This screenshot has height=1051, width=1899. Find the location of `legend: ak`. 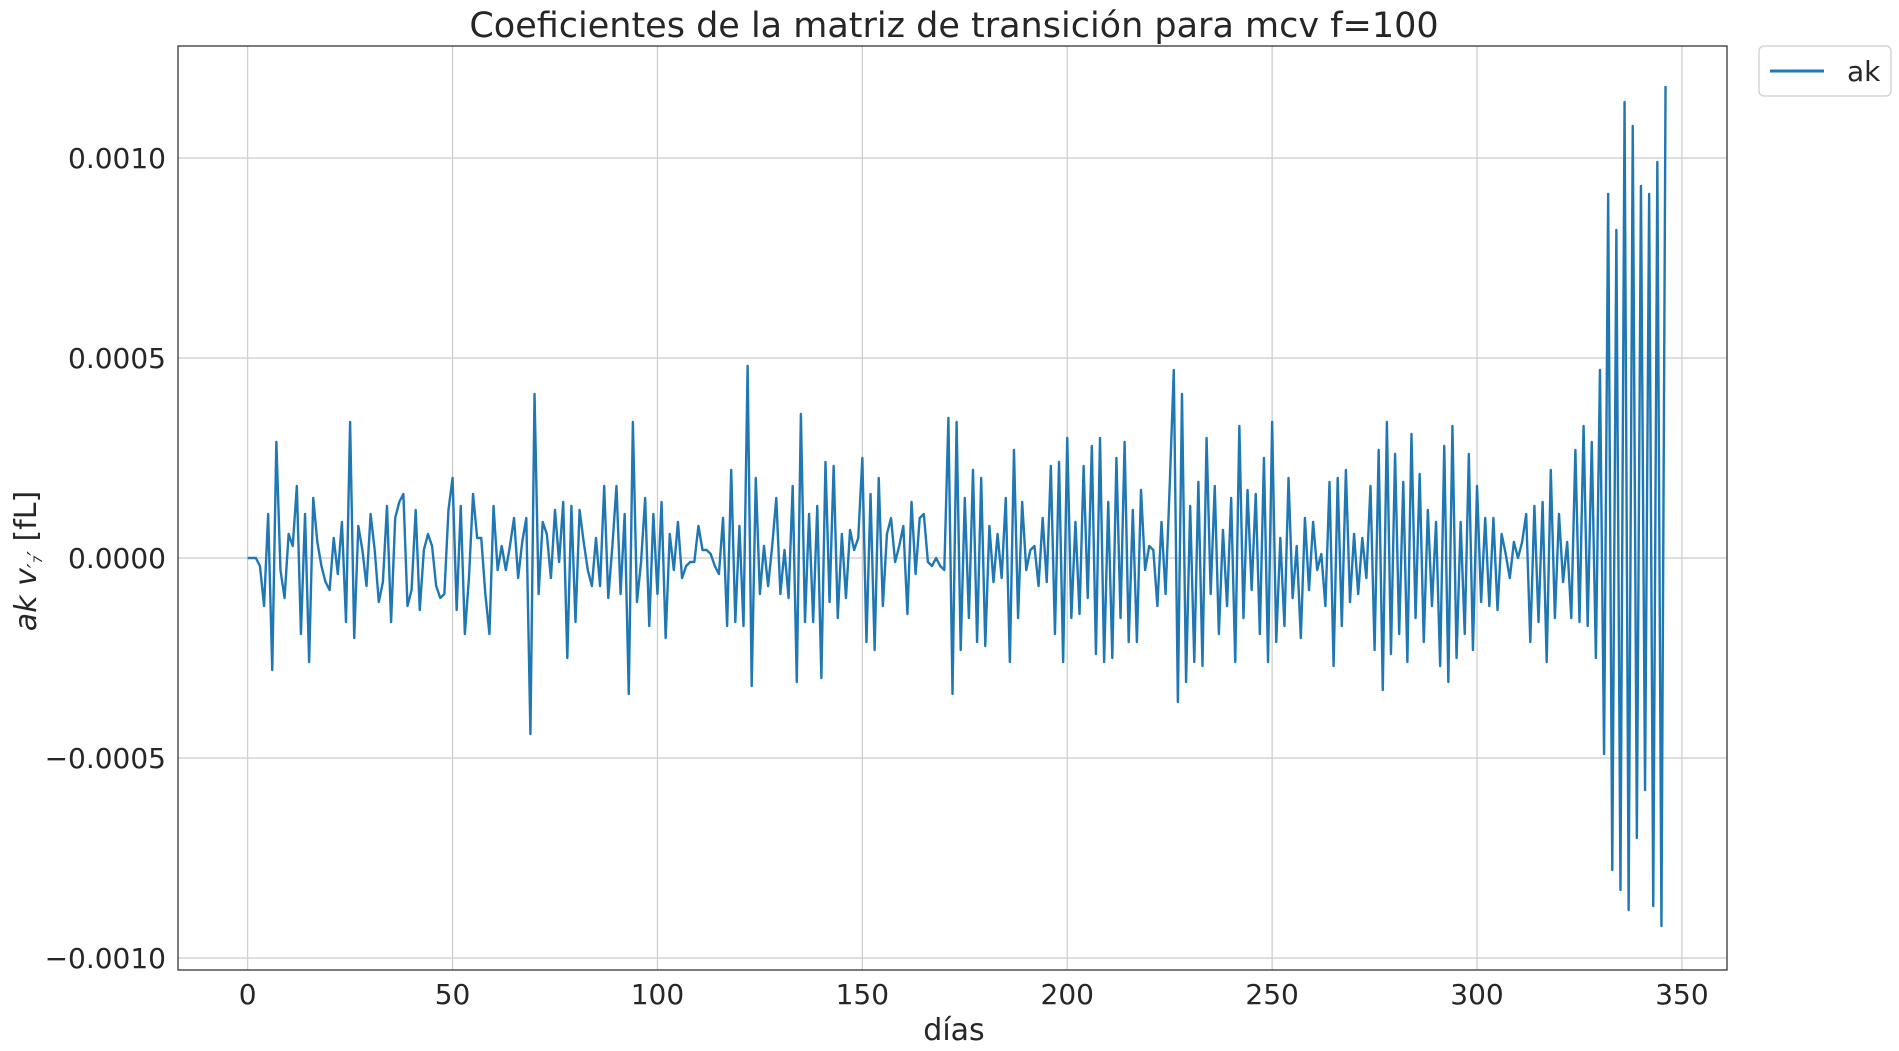

legend: ak is located at coordinates (1825, 71).